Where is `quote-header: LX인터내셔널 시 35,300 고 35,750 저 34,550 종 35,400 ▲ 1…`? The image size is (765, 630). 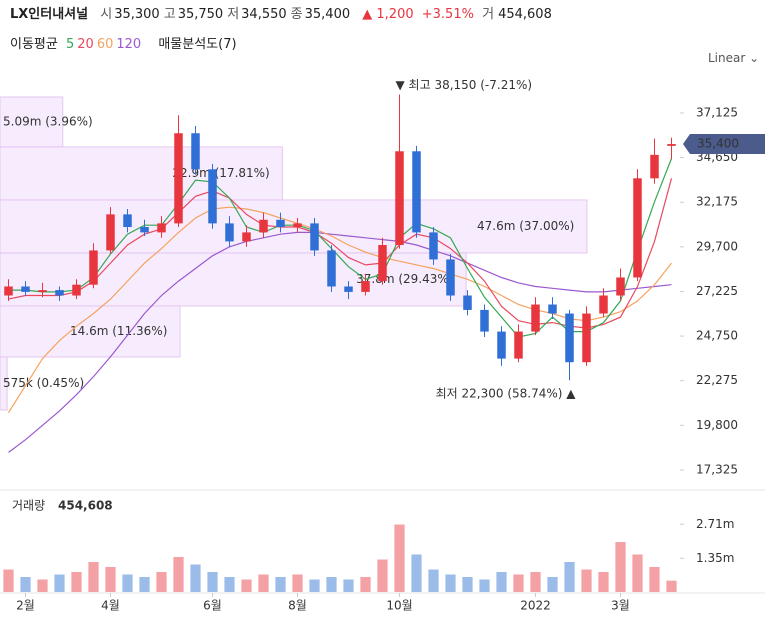 quote-header: LX인터내셔널 시 35,300 고 35,750 저 34,550 종 35,400 ▲ 1… is located at coordinates (283, 12).